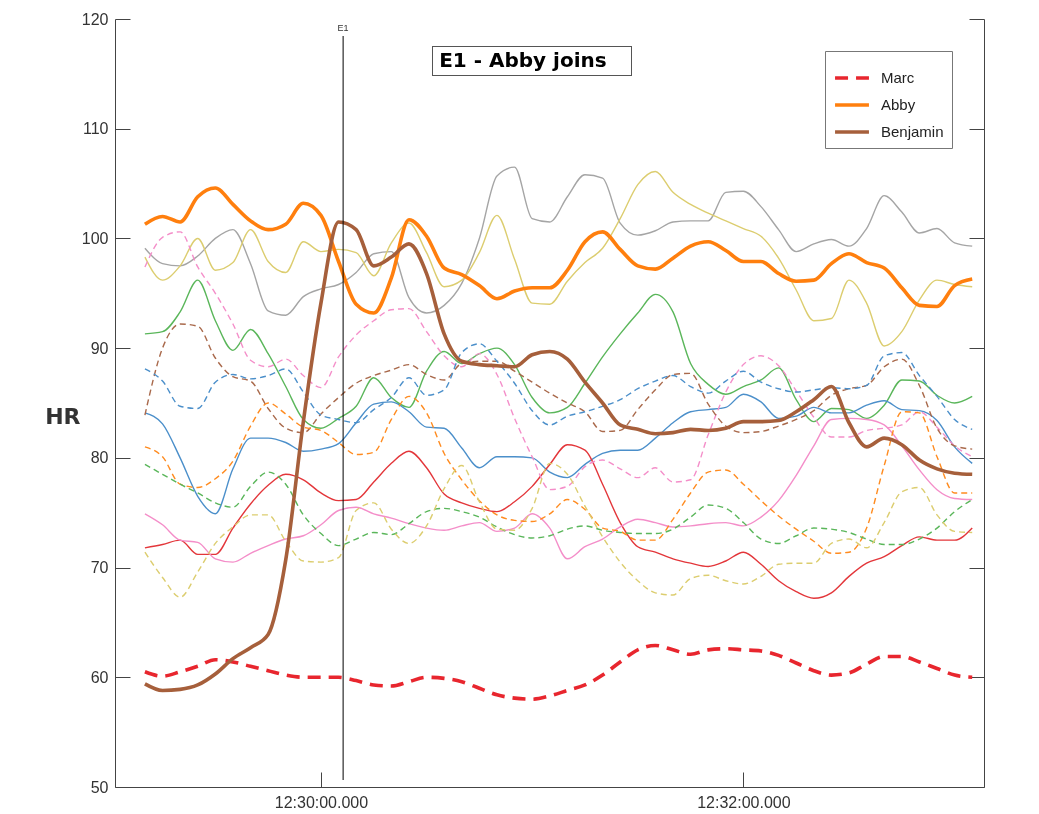 Image resolution: width=1039 pixels, height=814 pixels. What do you see at coordinates (99, 348) in the screenshot?
I see `y-tick-label: 90` at bounding box center [99, 348].